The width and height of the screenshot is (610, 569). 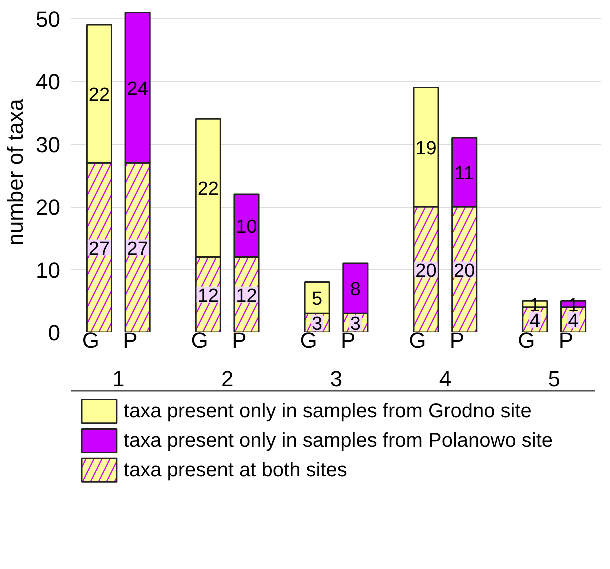 I want to click on y-tick-label: 30, so click(x=48, y=145).